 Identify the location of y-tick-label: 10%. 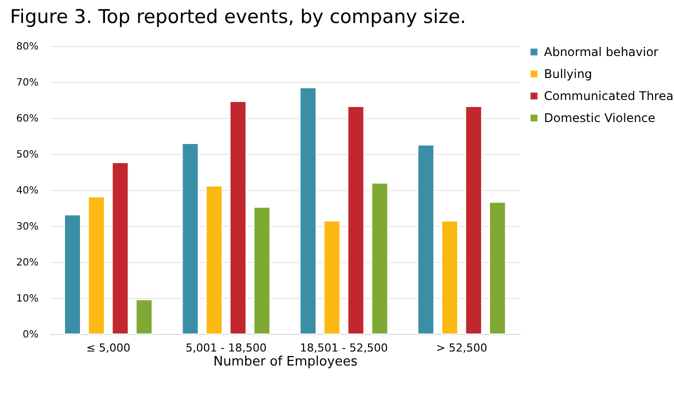
(27, 299).